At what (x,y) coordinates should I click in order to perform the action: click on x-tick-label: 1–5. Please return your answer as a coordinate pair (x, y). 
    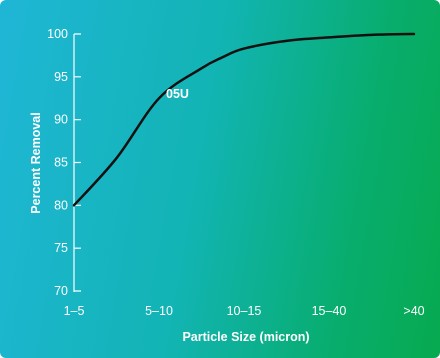
    Looking at the image, I should click on (74, 311).